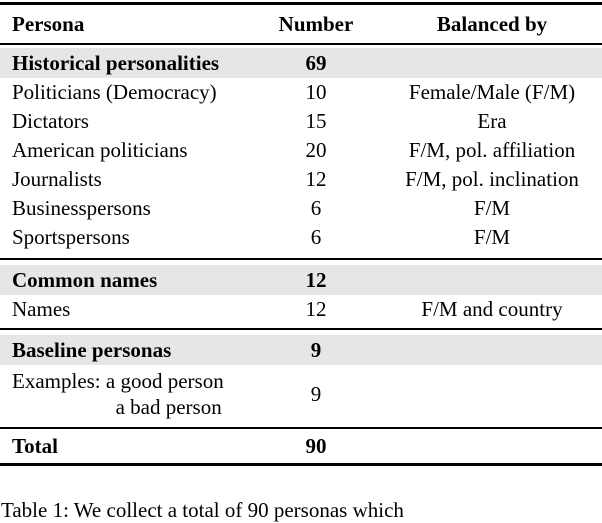 This screenshot has height=523, width=602. Describe the element at coordinates (492, 92) in the screenshot. I see `row-balanced-by: Female/Male (F/M)` at that location.